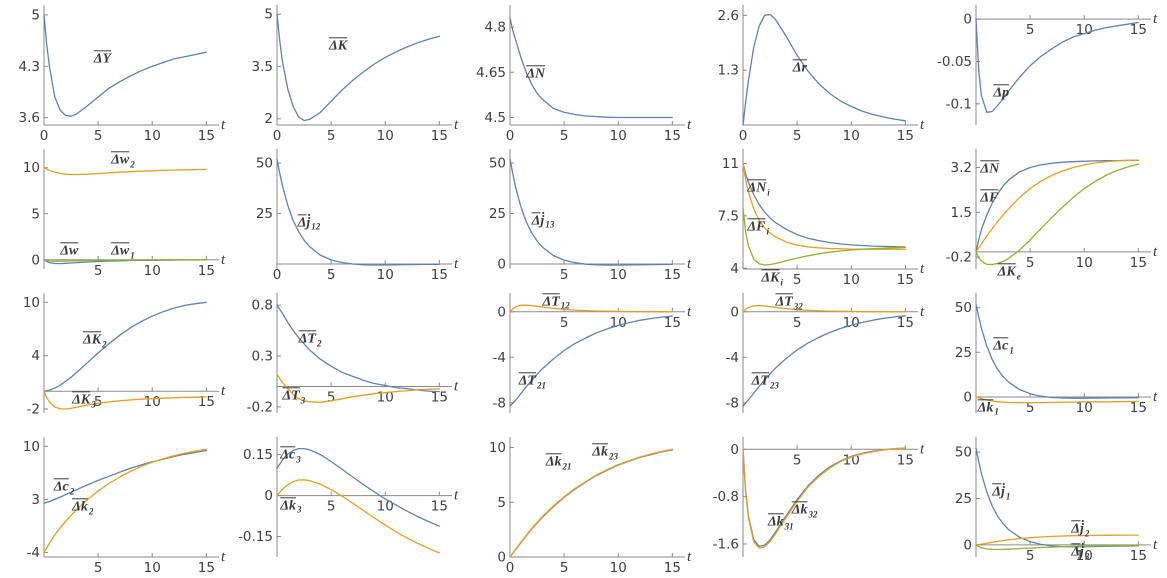  I want to click on curve-delta-k-e, so click(1057, 214).